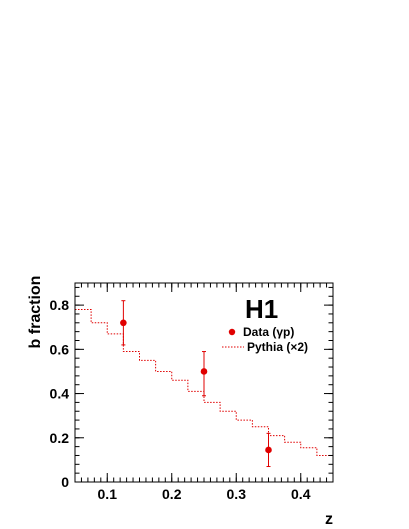  Describe the element at coordinates (172, 494) in the screenshot. I see `x-tick-label: 0.2` at that location.